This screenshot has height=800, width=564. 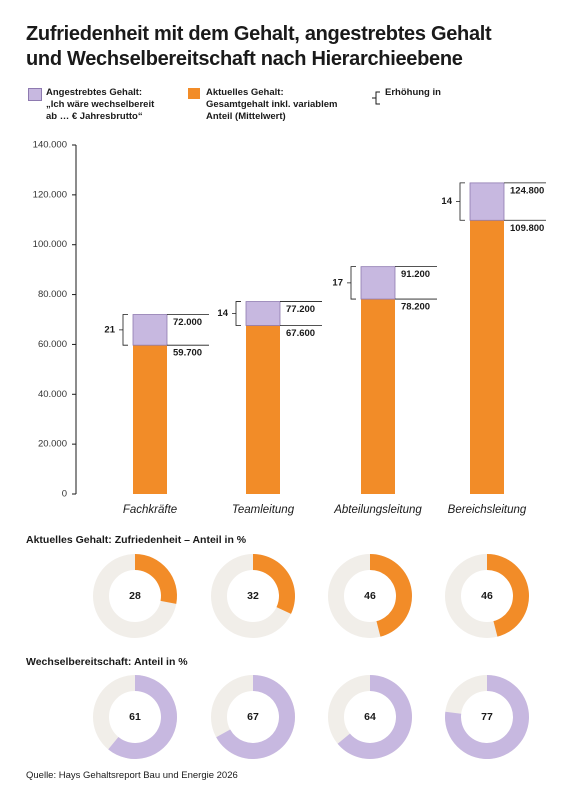 I want to click on y-tick-label: 40.000, so click(x=52, y=394).